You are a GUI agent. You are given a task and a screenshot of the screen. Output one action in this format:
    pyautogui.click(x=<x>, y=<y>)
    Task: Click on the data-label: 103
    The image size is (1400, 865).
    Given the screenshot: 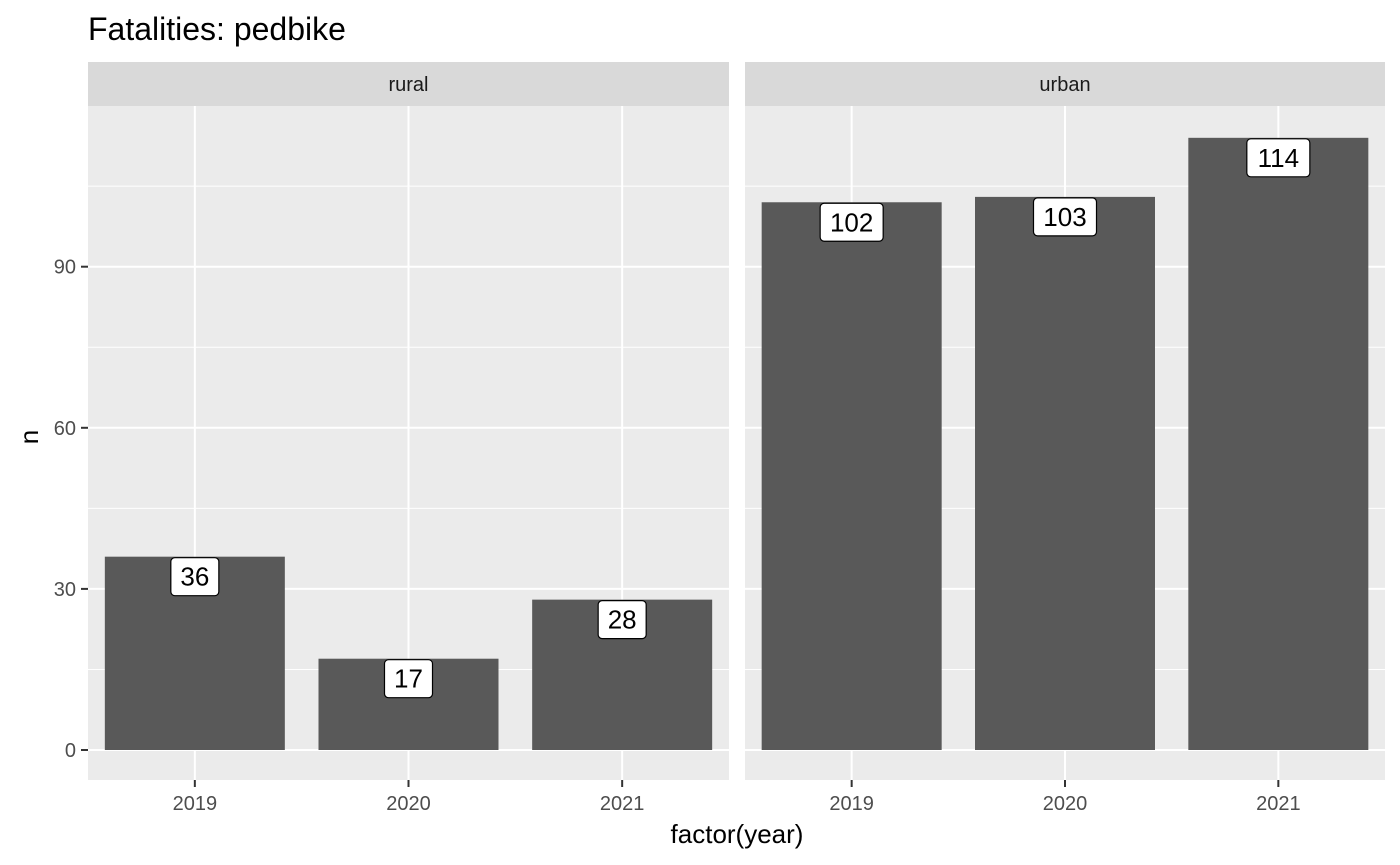 What is the action you would take?
    pyautogui.click(x=1064, y=217)
    